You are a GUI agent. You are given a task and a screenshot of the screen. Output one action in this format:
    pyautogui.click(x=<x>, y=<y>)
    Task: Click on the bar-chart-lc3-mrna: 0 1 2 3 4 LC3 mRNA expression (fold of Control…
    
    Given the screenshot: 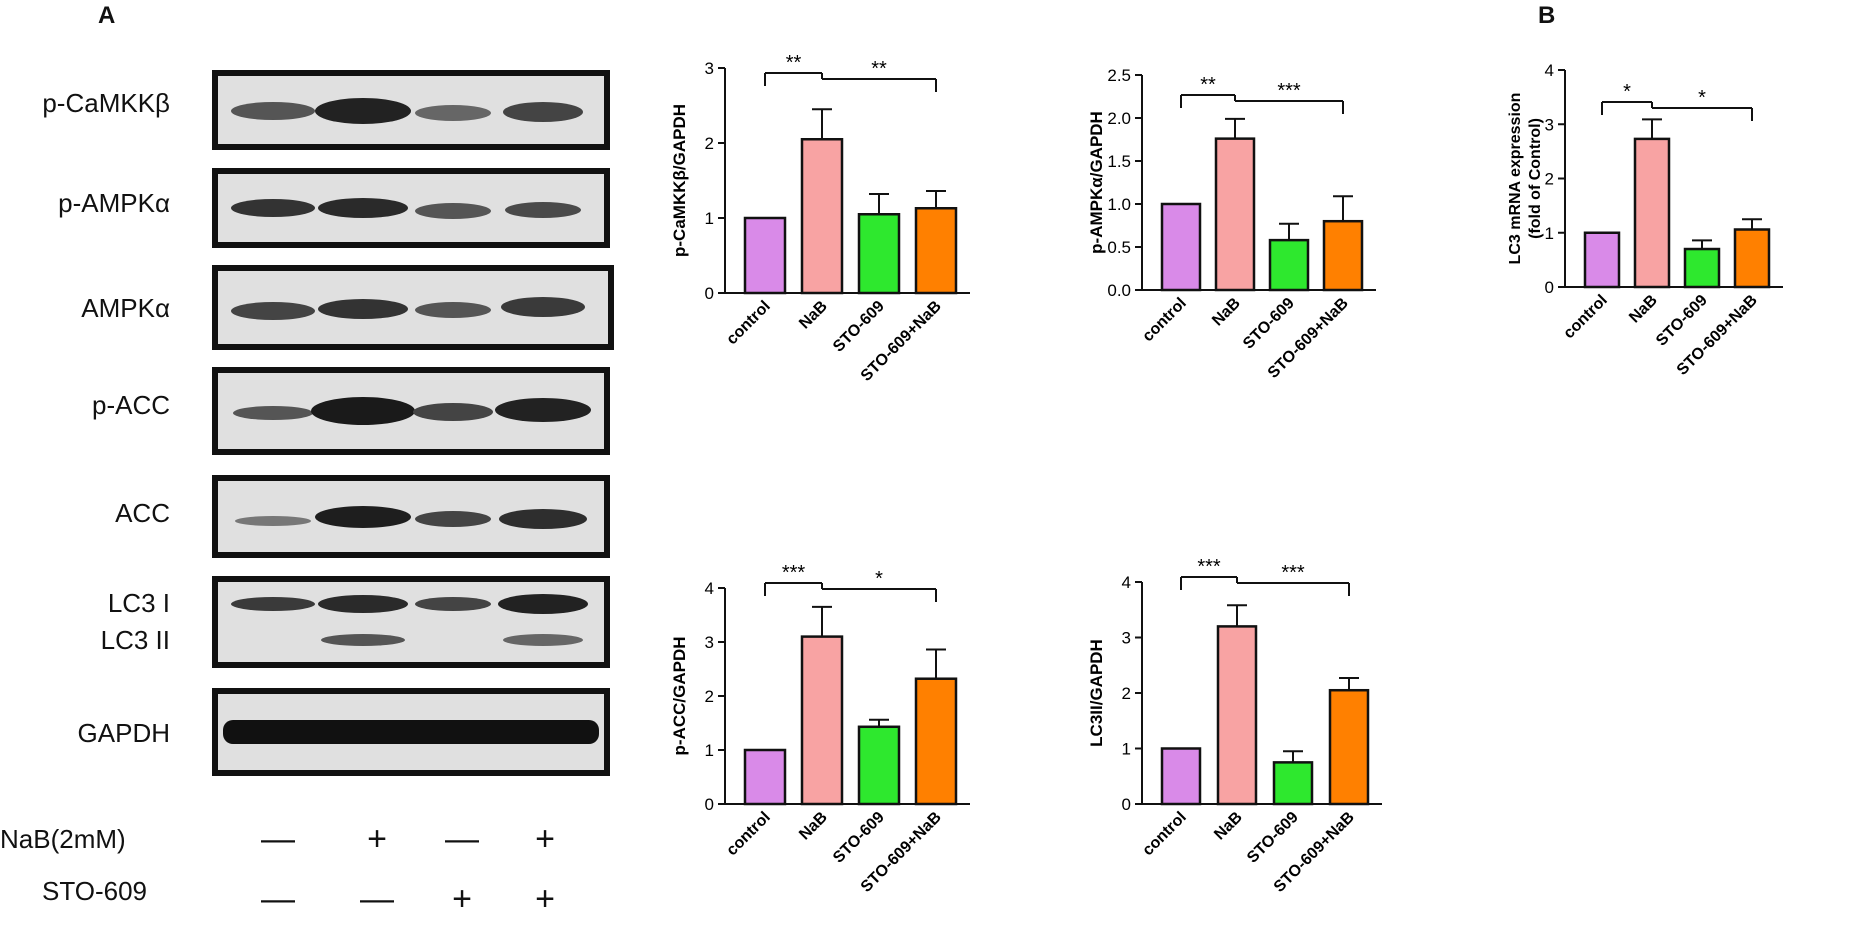 What is the action you would take?
    pyautogui.click(x=1645, y=220)
    